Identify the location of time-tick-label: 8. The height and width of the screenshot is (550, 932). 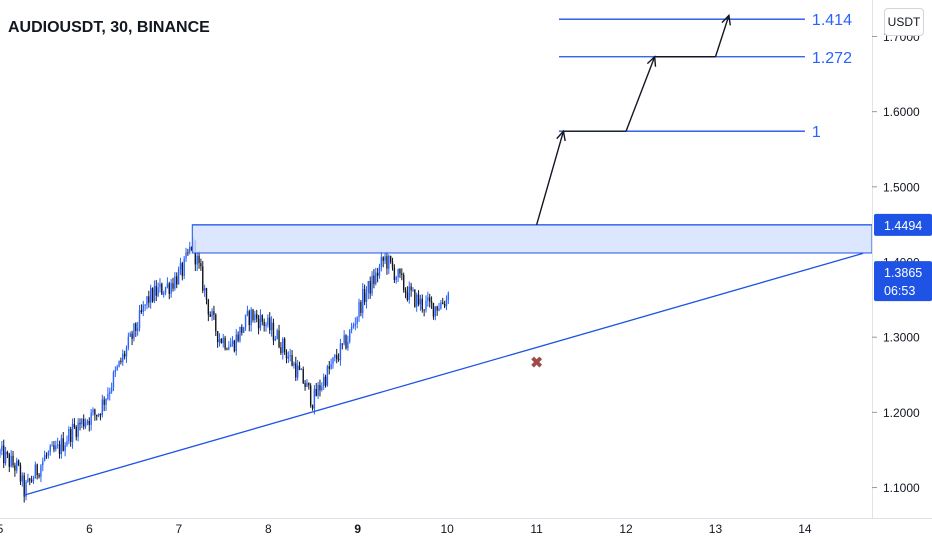
(268, 529).